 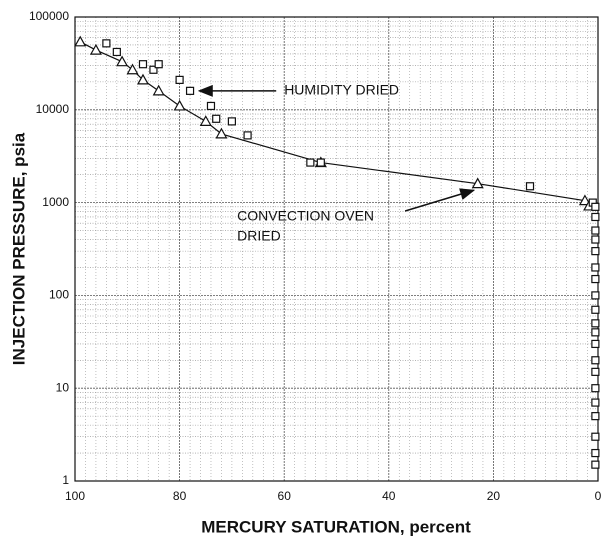 What do you see at coordinates (285, 496) in the screenshot?
I see `x-tick-label: 60` at bounding box center [285, 496].